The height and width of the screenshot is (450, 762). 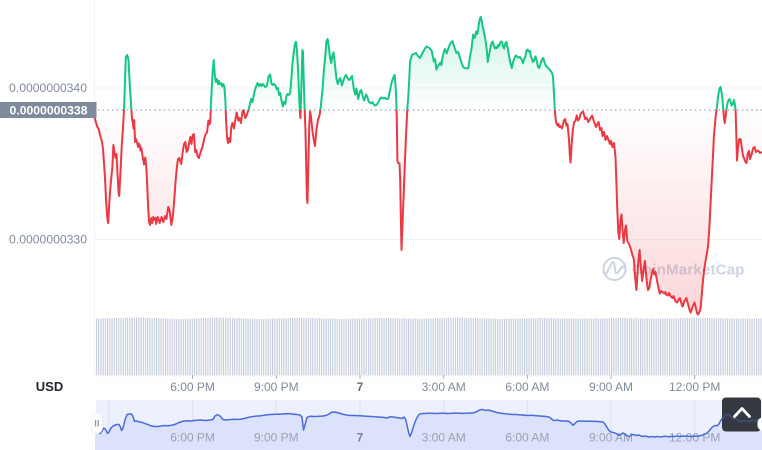 What do you see at coordinates (49, 386) in the screenshot?
I see `svg-text: USD` at bounding box center [49, 386].